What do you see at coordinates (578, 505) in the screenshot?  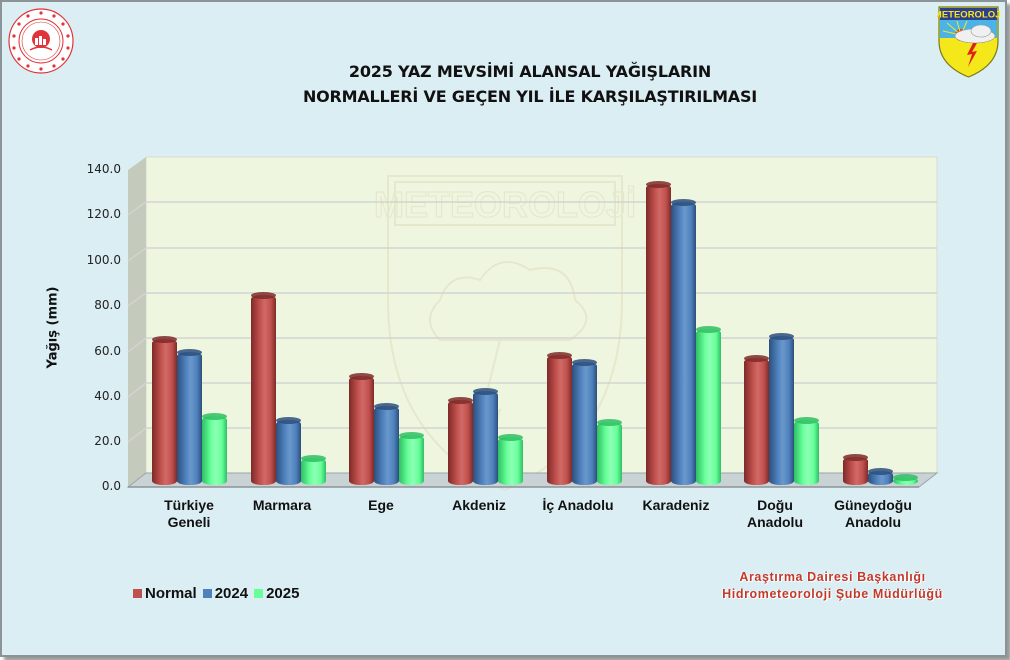 I see `x-category-label: İç Anadolu` at bounding box center [578, 505].